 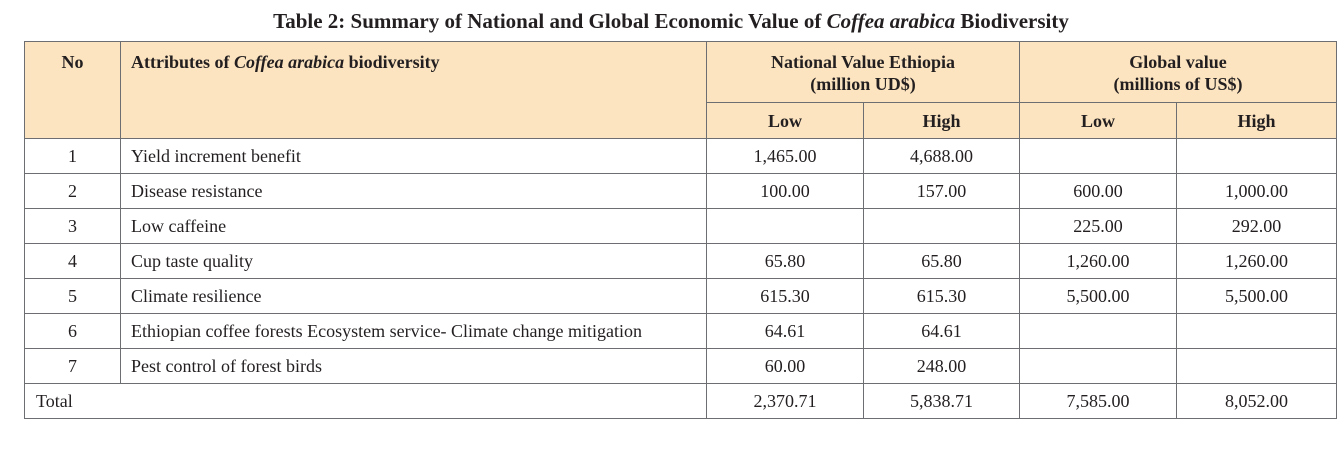 I want to click on header-attributes-prefix: Attributes of, so click(x=182, y=62).